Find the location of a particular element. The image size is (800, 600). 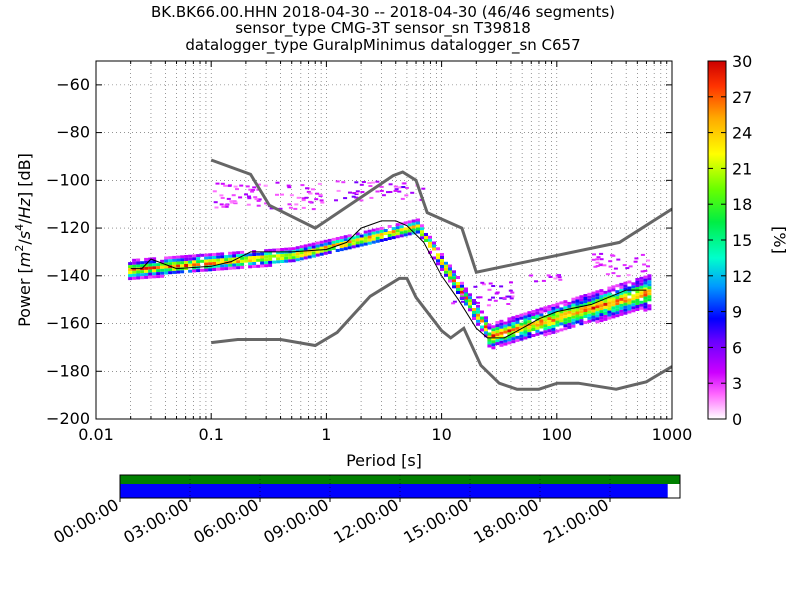

y-axis-label-suffix: ] [dB] is located at coordinates (24, 175).